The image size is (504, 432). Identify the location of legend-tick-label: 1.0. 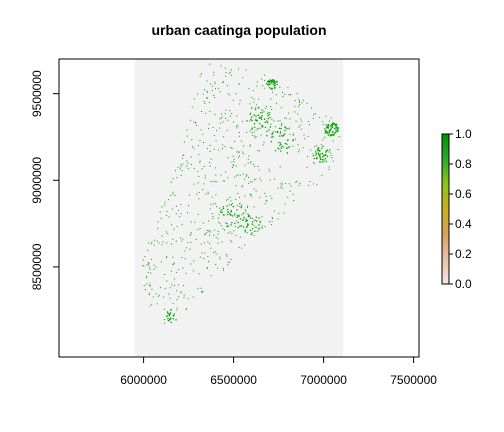
(463, 134).